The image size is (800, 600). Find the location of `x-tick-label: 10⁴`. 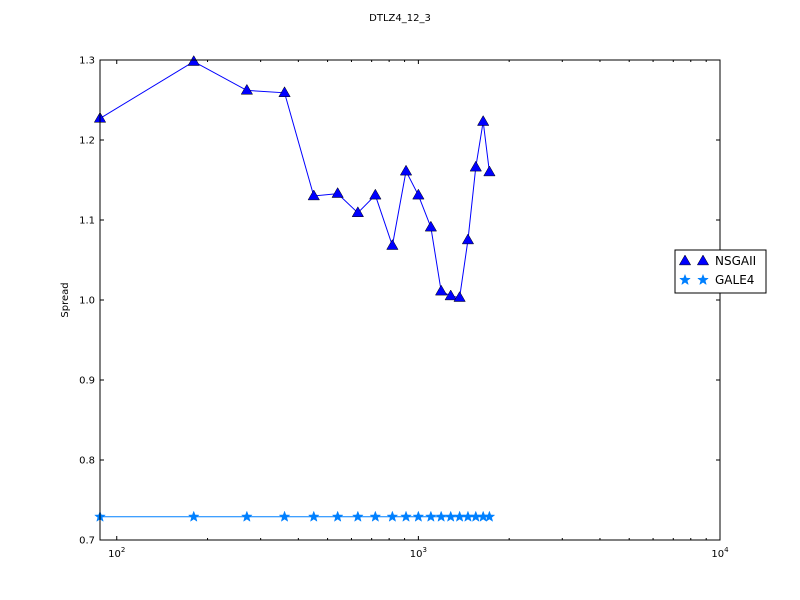

x-tick-label: 10⁴ is located at coordinates (720, 553).